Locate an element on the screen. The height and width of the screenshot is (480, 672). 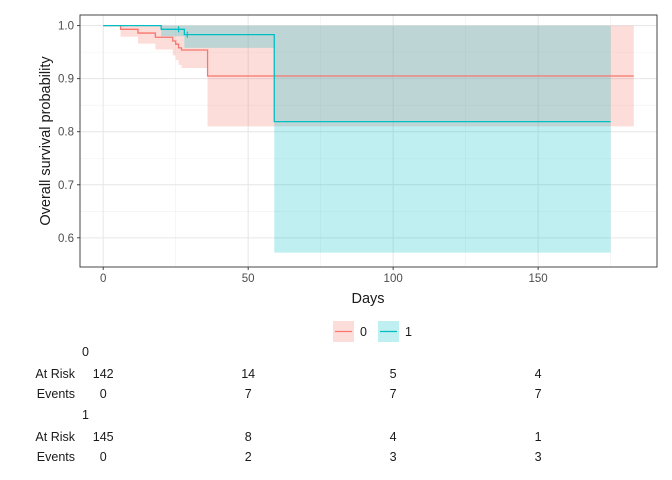
risk-group-title: 1 is located at coordinates (85, 415).